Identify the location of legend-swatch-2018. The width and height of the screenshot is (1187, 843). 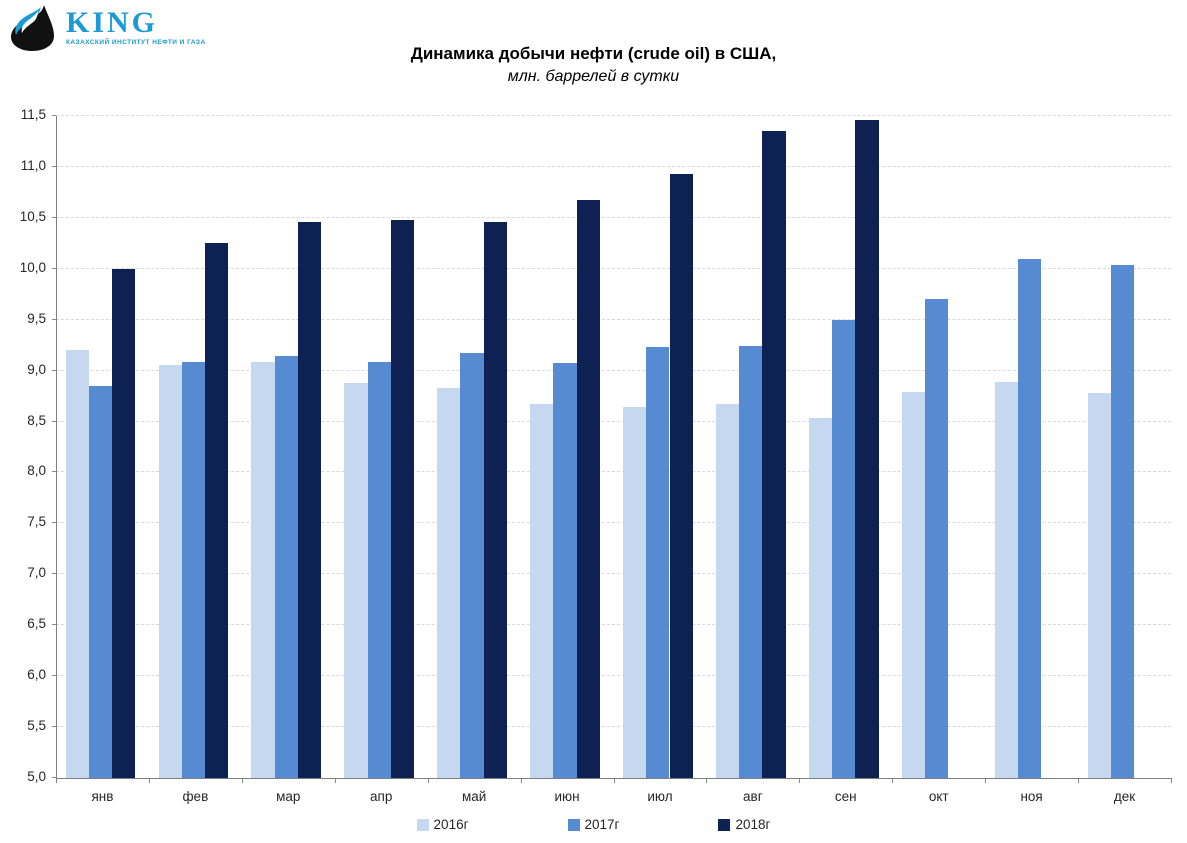
(724, 824).